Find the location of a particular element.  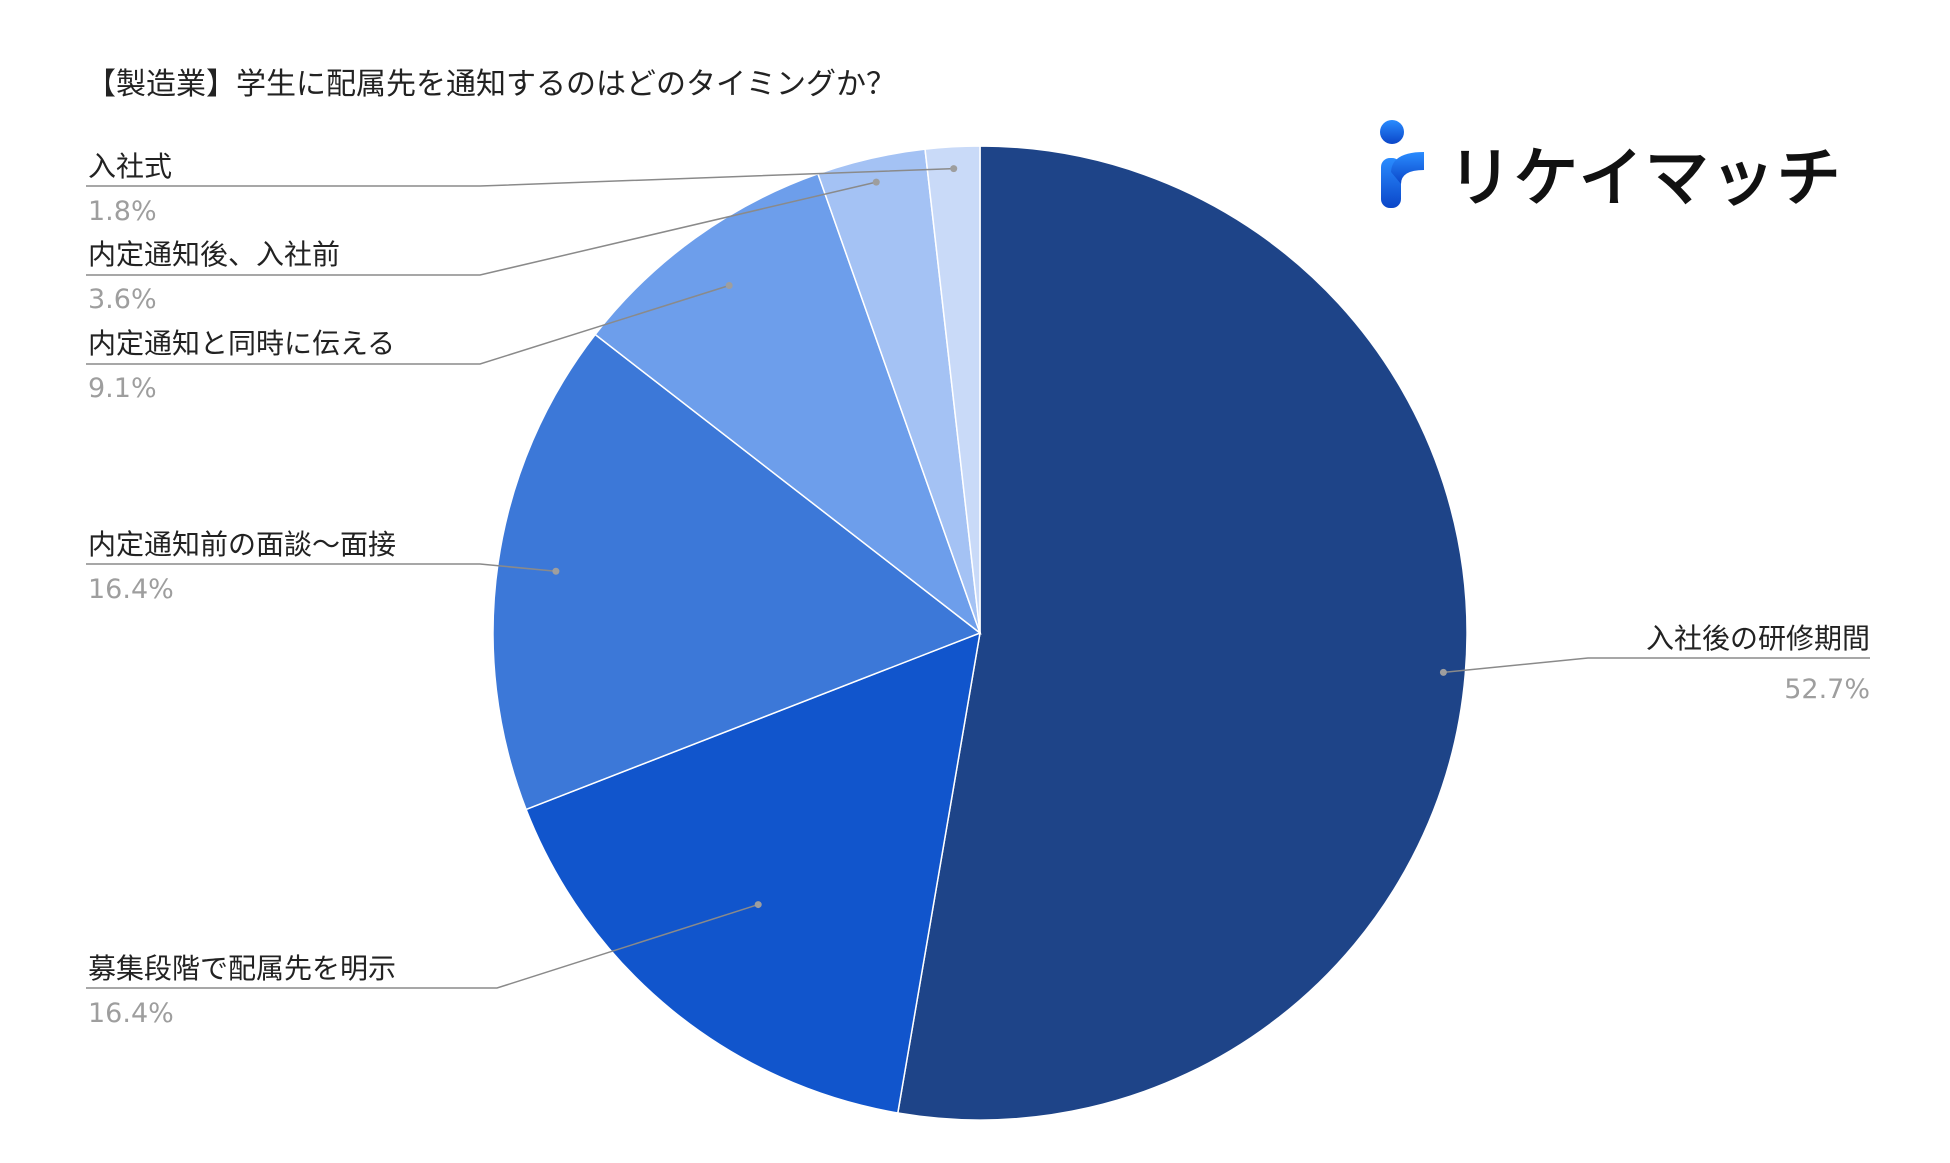

brand-logo: リケイマッチ is located at coordinates (1611, 168).